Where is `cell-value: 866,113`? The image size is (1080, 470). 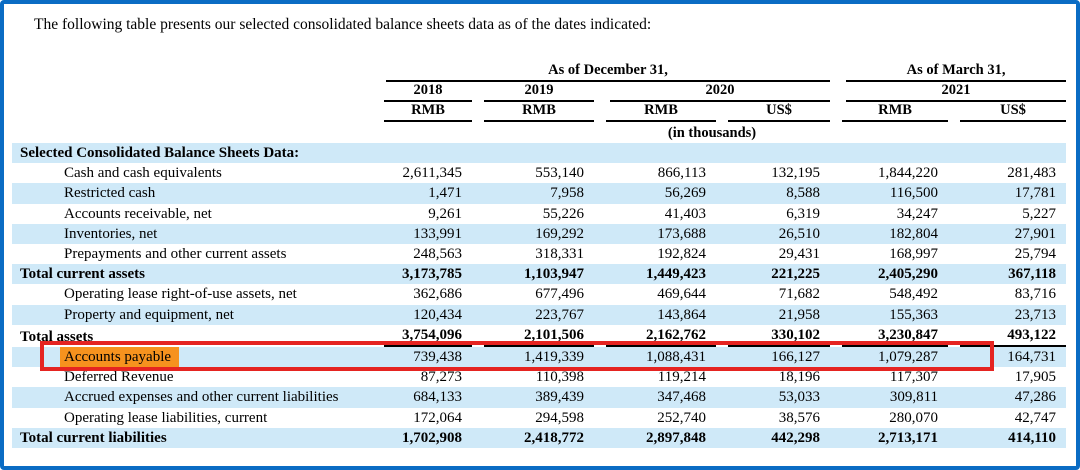 cell-value: 866,113 is located at coordinates (681, 173).